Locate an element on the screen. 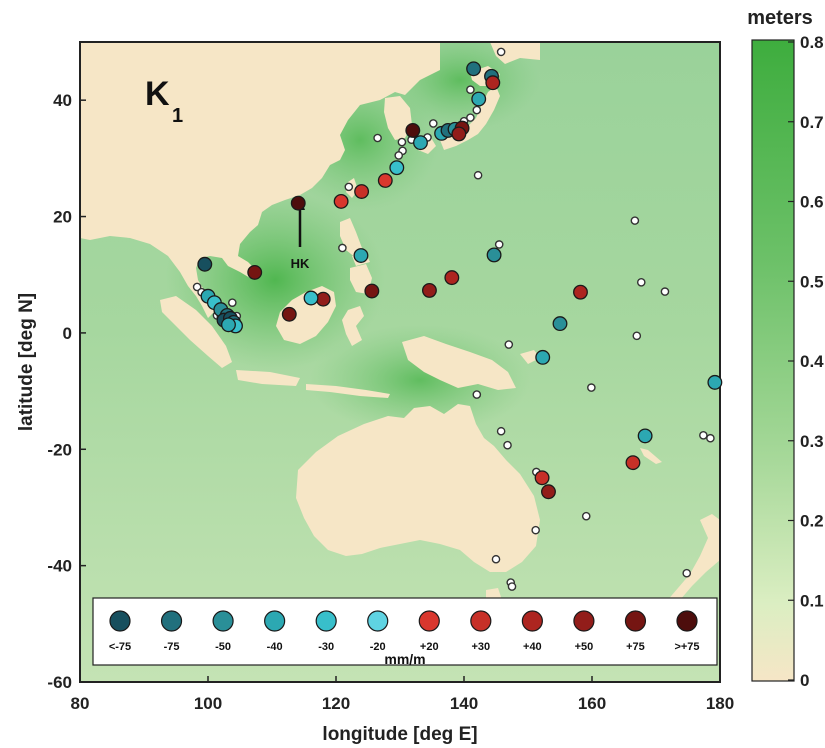 This screenshot has width=825, height=748. korea-peninsula is located at coordinates (398, 118).